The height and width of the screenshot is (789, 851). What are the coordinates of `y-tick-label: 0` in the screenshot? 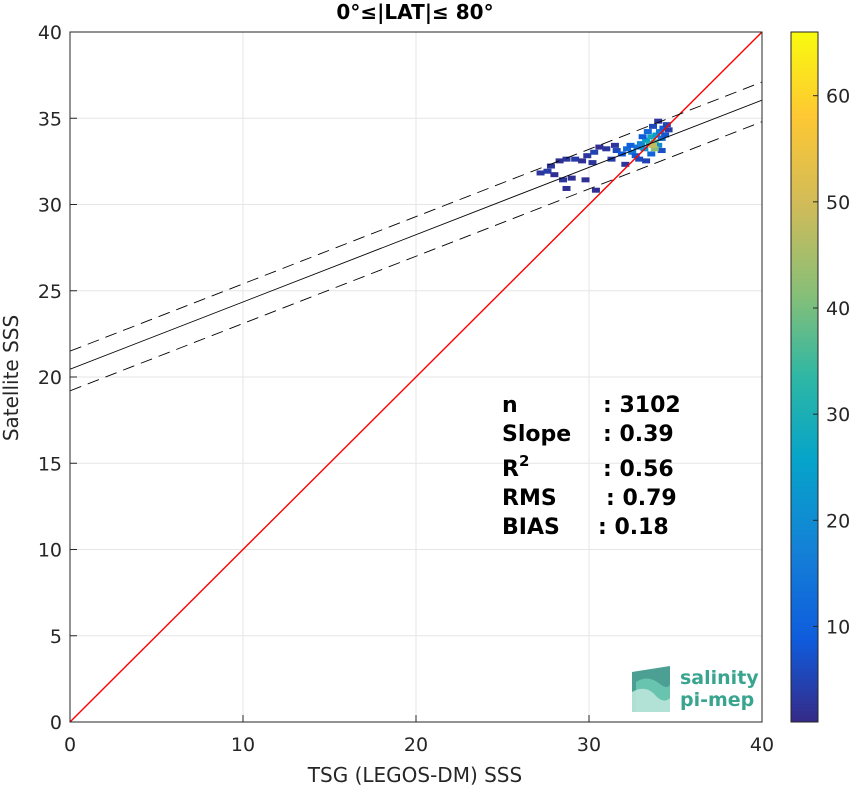 It's located at (56, 723).